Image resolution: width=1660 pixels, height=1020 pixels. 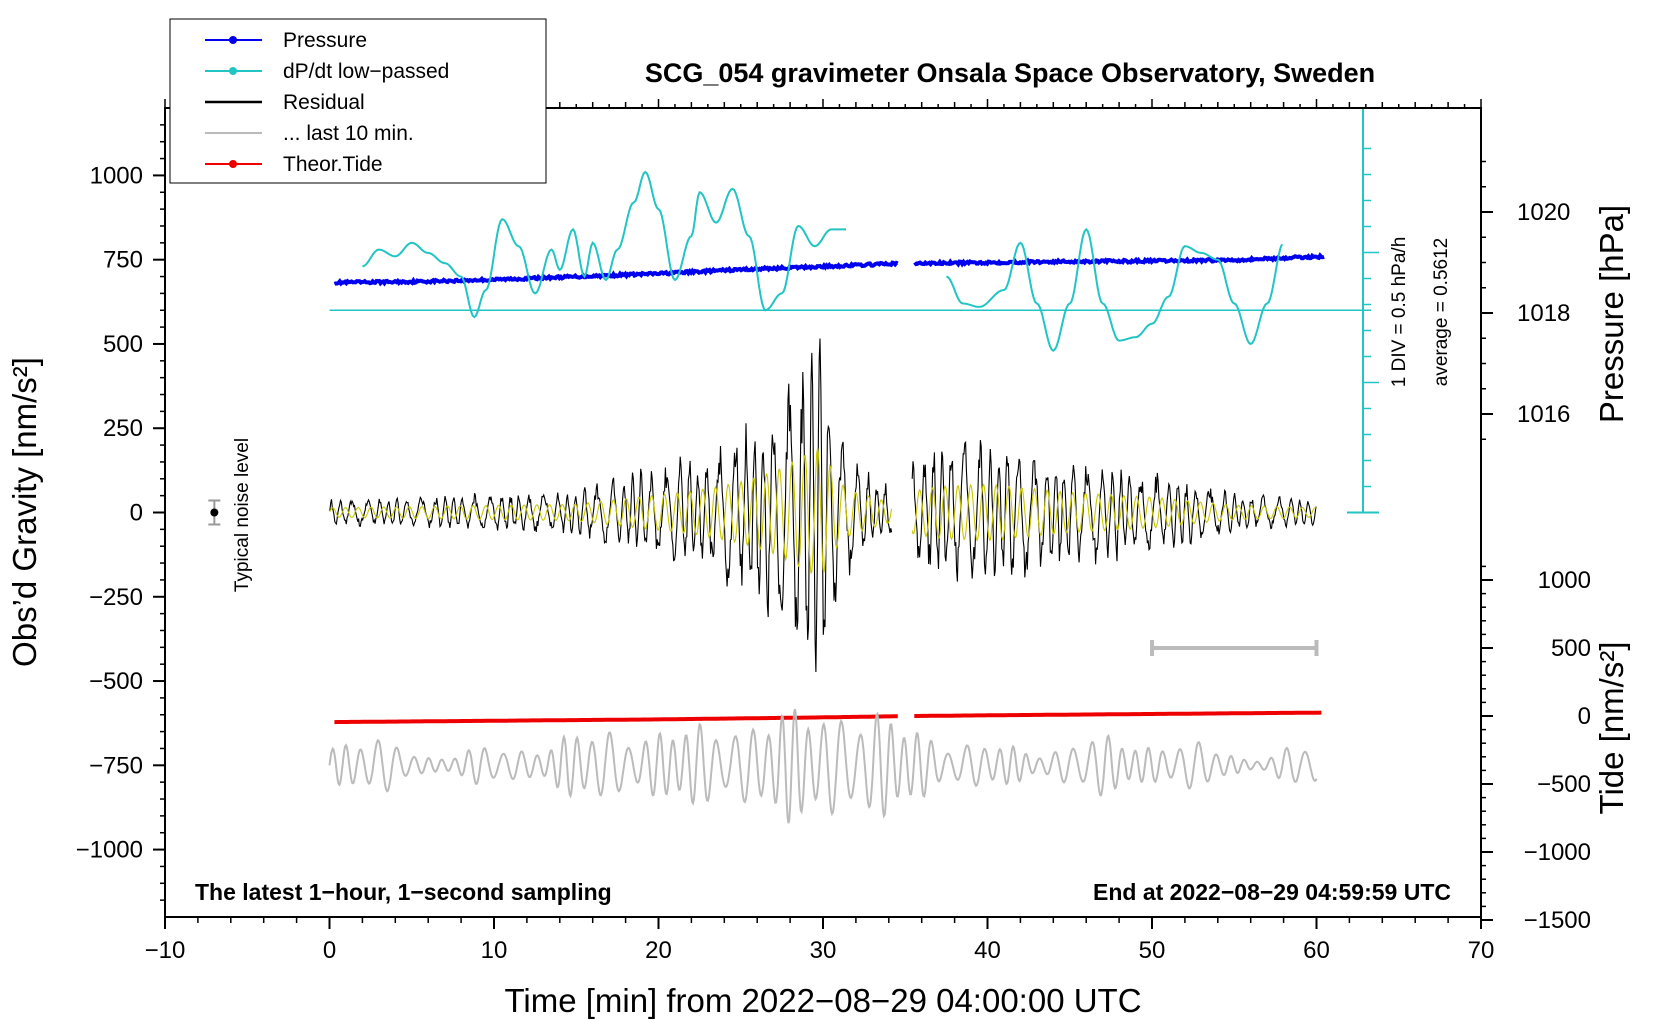 I want to click on noise-label: Typical noise level, so click(x=242, y=515).